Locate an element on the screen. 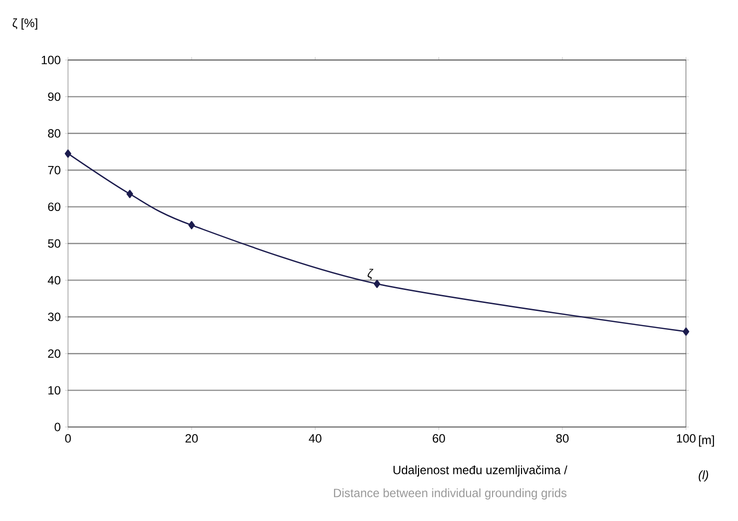 The height and width of the screenshot is (521, 738). series-label: ζ is located at coordinates (371, 274).